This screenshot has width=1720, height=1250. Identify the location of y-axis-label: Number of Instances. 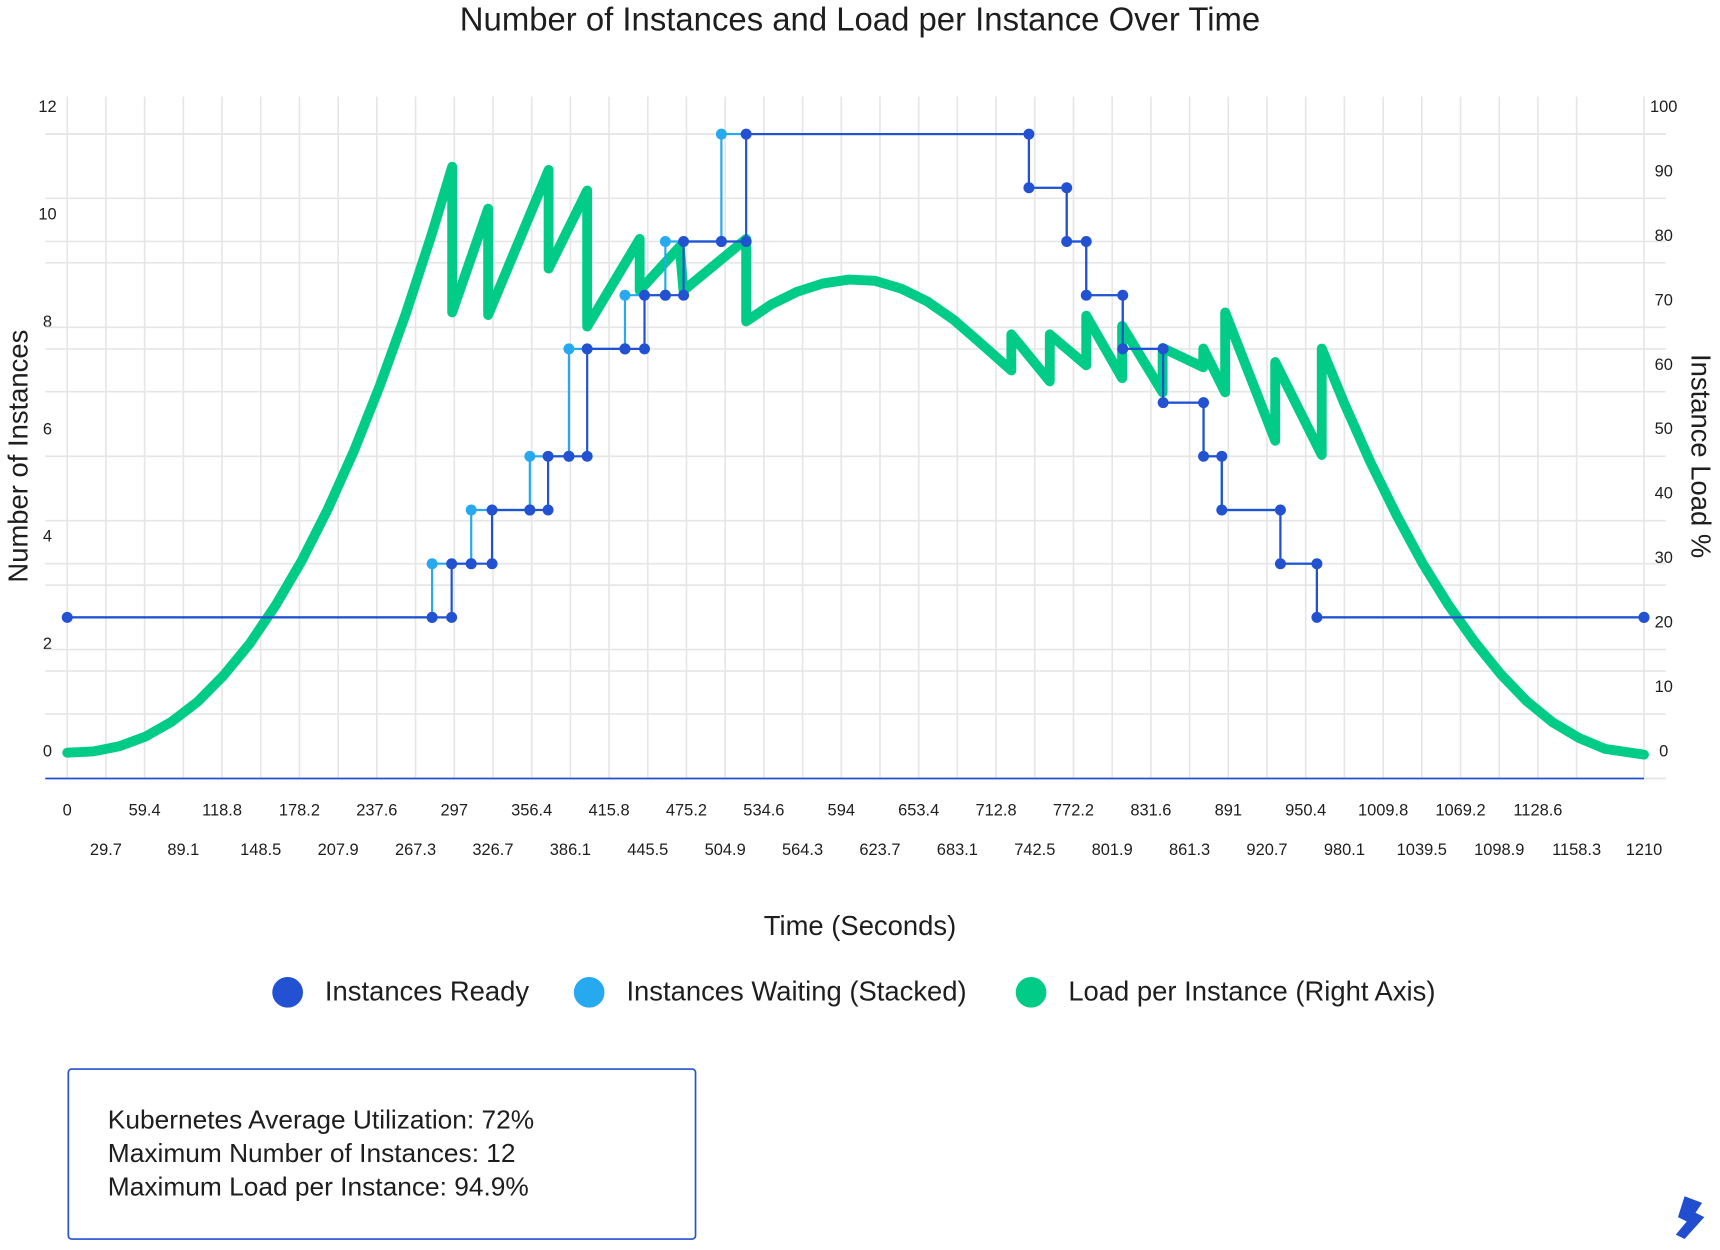
(17, 456).